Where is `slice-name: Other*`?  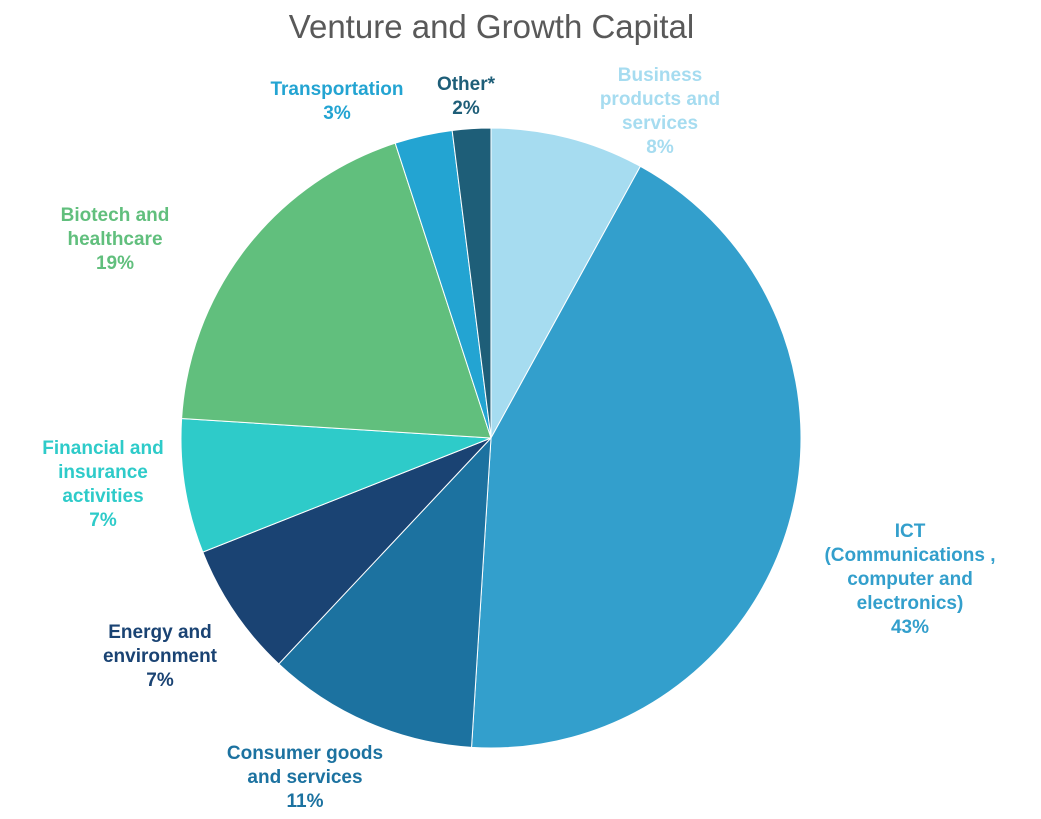 slice-name: Other* is located at coordinates (466, 84).